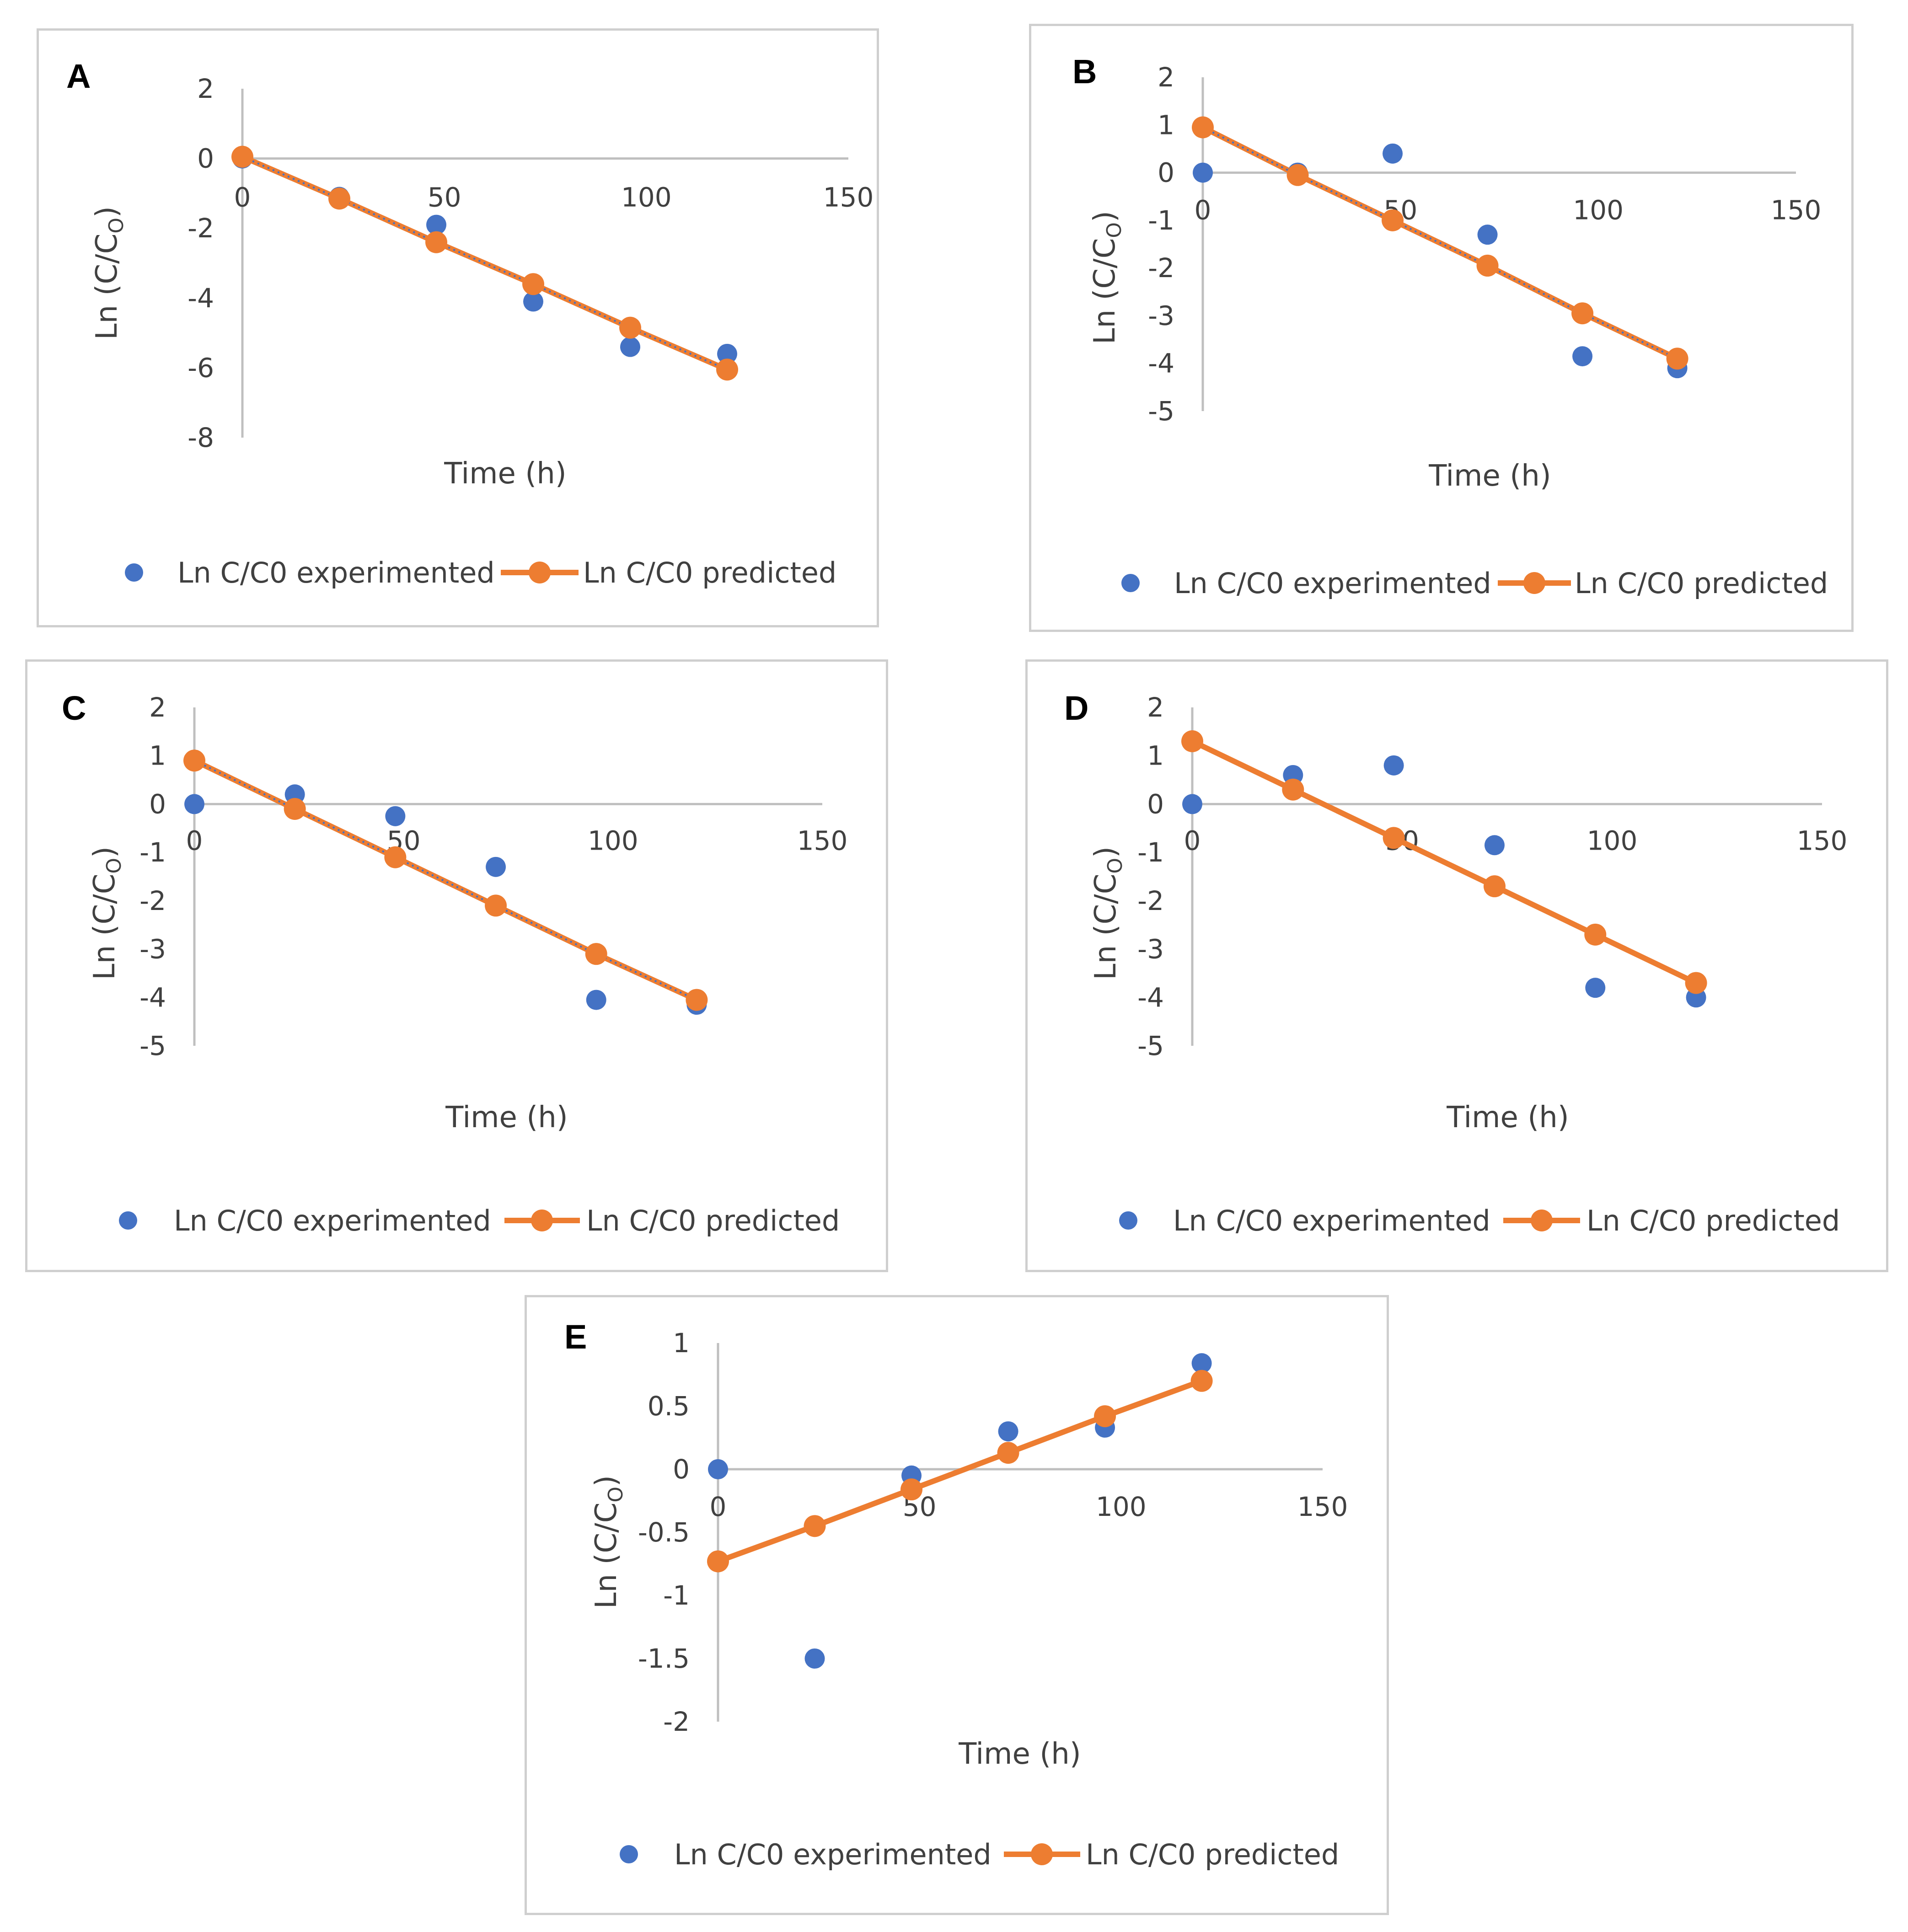  Describe the element at coordinates (201, 437) in the screenshot. I see `y-tick-label: -8` at that location.